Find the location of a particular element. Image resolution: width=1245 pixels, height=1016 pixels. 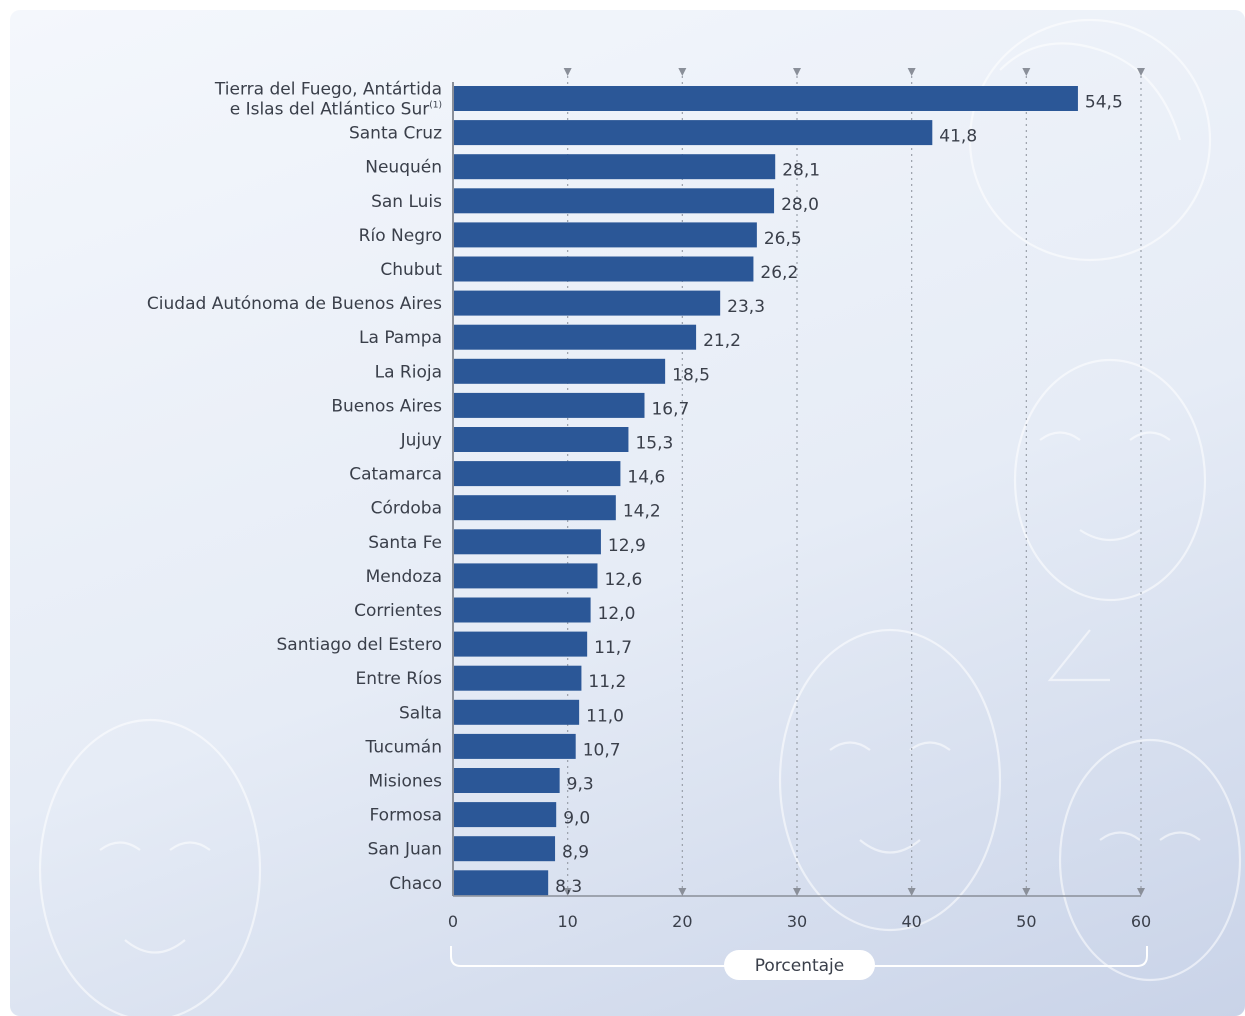

value-label-8: 18,5 is located at coordinates (691, 375).